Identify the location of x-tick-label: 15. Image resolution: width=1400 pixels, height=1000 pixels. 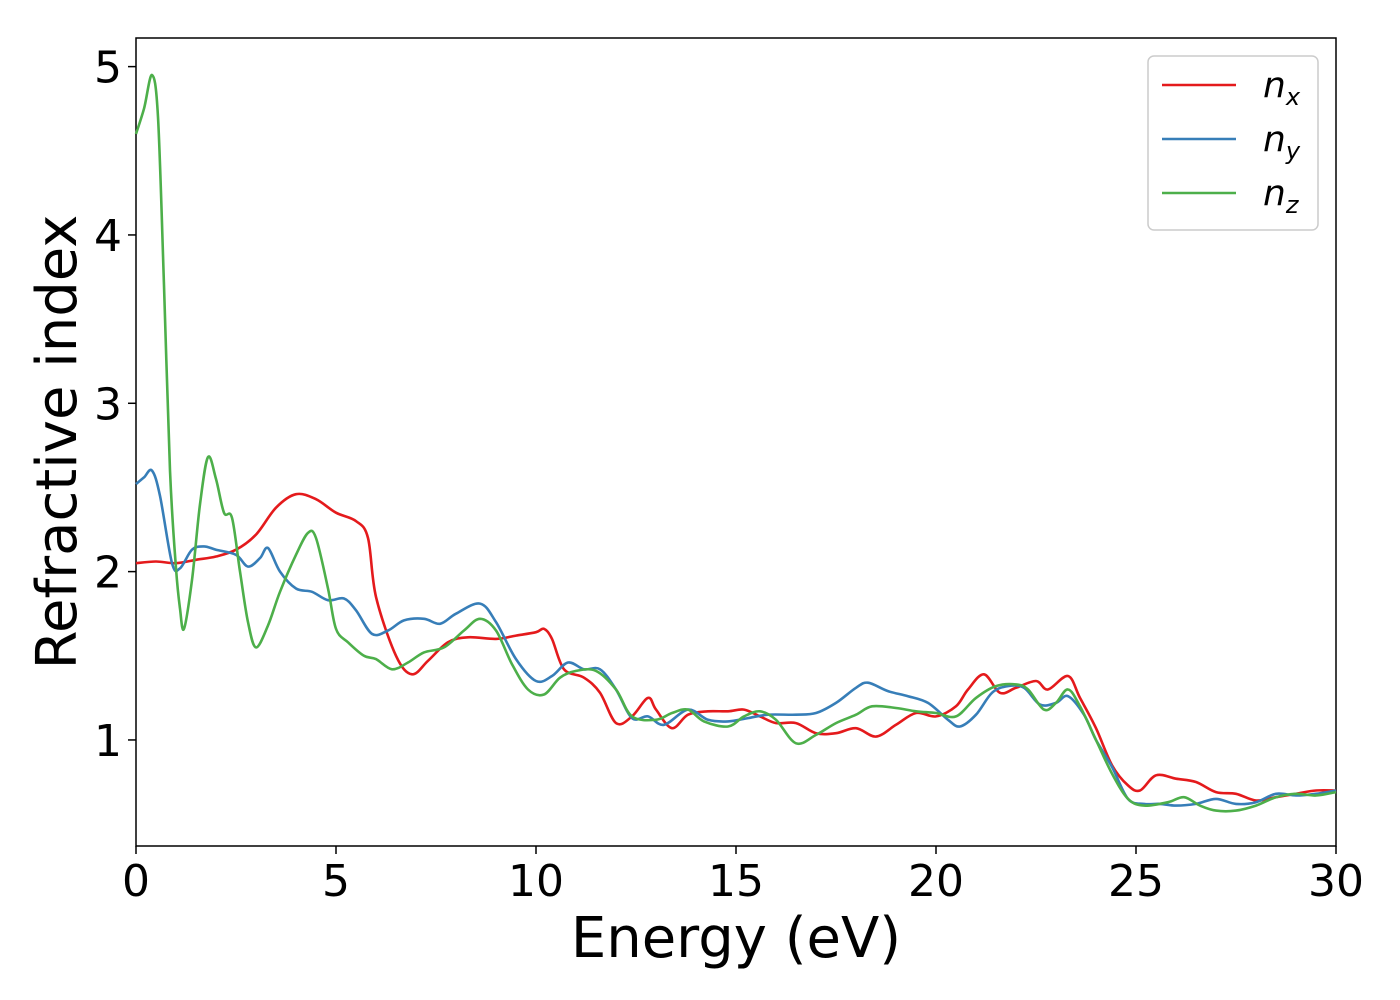
(736, 881).